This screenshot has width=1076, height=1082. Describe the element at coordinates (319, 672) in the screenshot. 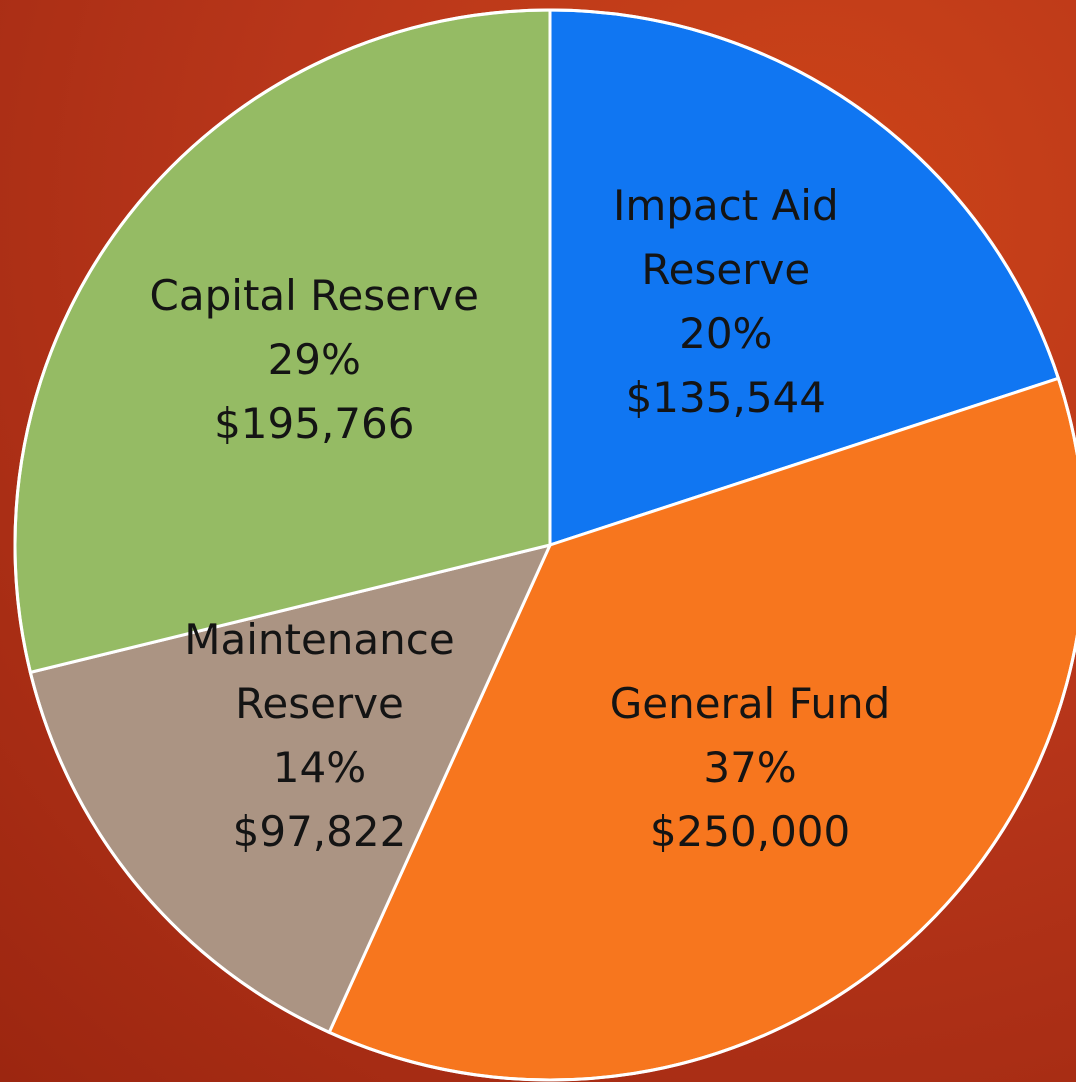

I see `category-label: Maintenance Reserve` at that location.